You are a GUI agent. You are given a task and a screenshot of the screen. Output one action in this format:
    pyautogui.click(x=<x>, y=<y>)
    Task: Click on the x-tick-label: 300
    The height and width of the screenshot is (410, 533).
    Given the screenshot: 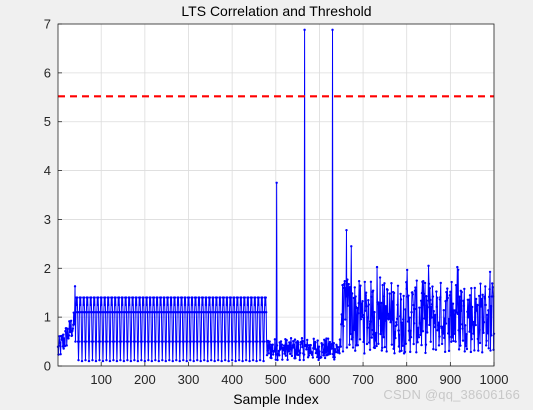 What is the action you would take?
    pyautogui.click(x=189, y=379)
    